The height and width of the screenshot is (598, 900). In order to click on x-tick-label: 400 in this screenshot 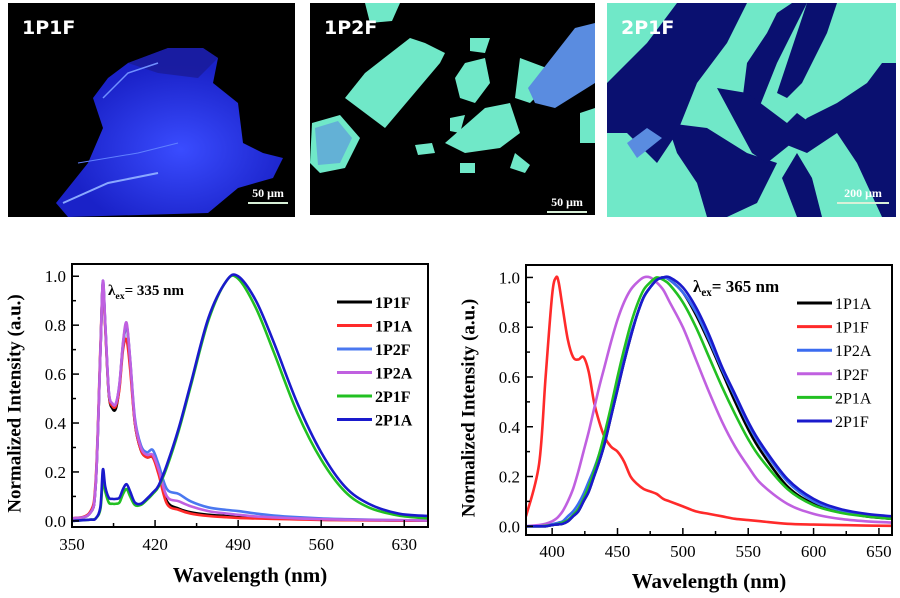, I will do `click(552, 551)`.